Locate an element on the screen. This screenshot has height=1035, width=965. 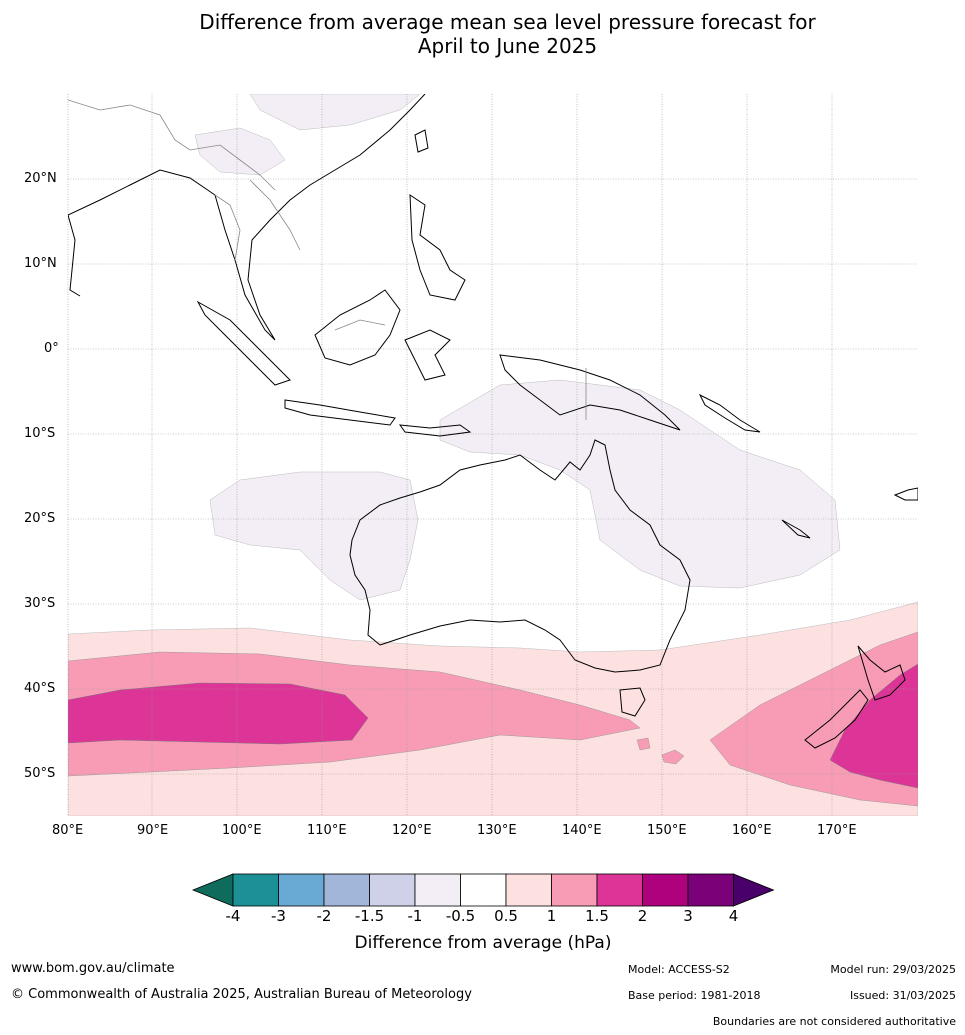
latitude-label: 20°S is located at coordinates (40, 518).